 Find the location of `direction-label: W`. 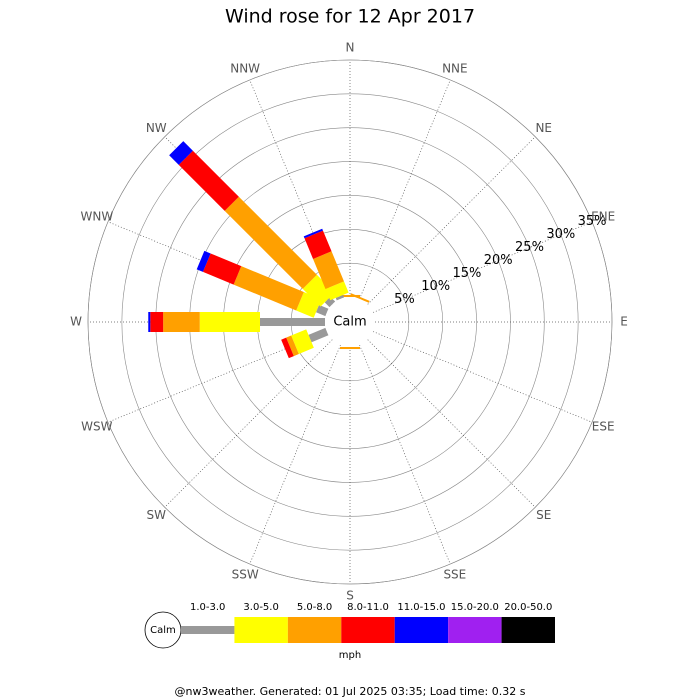

direction-label: W is located at coordinates (76, 322).